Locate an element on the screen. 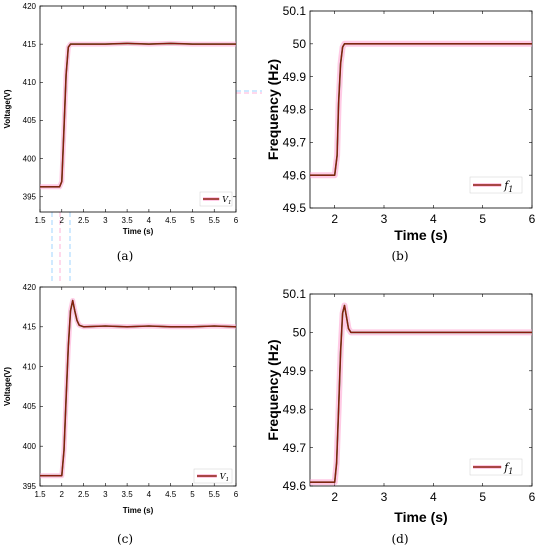  panel-caption: (d) is located at coordinates (399, 539).